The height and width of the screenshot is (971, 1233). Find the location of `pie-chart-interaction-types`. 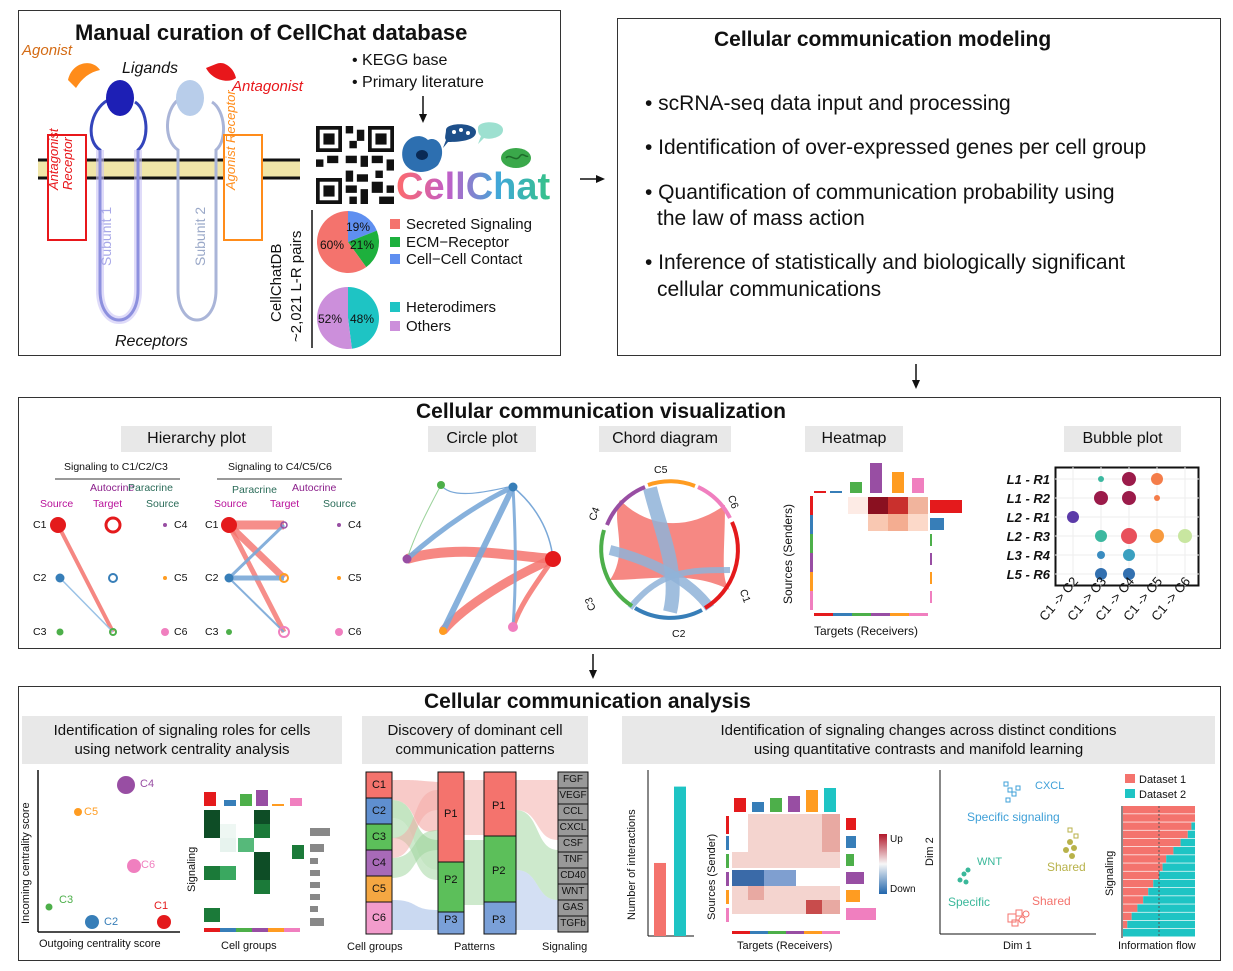

pie-chart-interaction-types is located at coordinates (348, 242).